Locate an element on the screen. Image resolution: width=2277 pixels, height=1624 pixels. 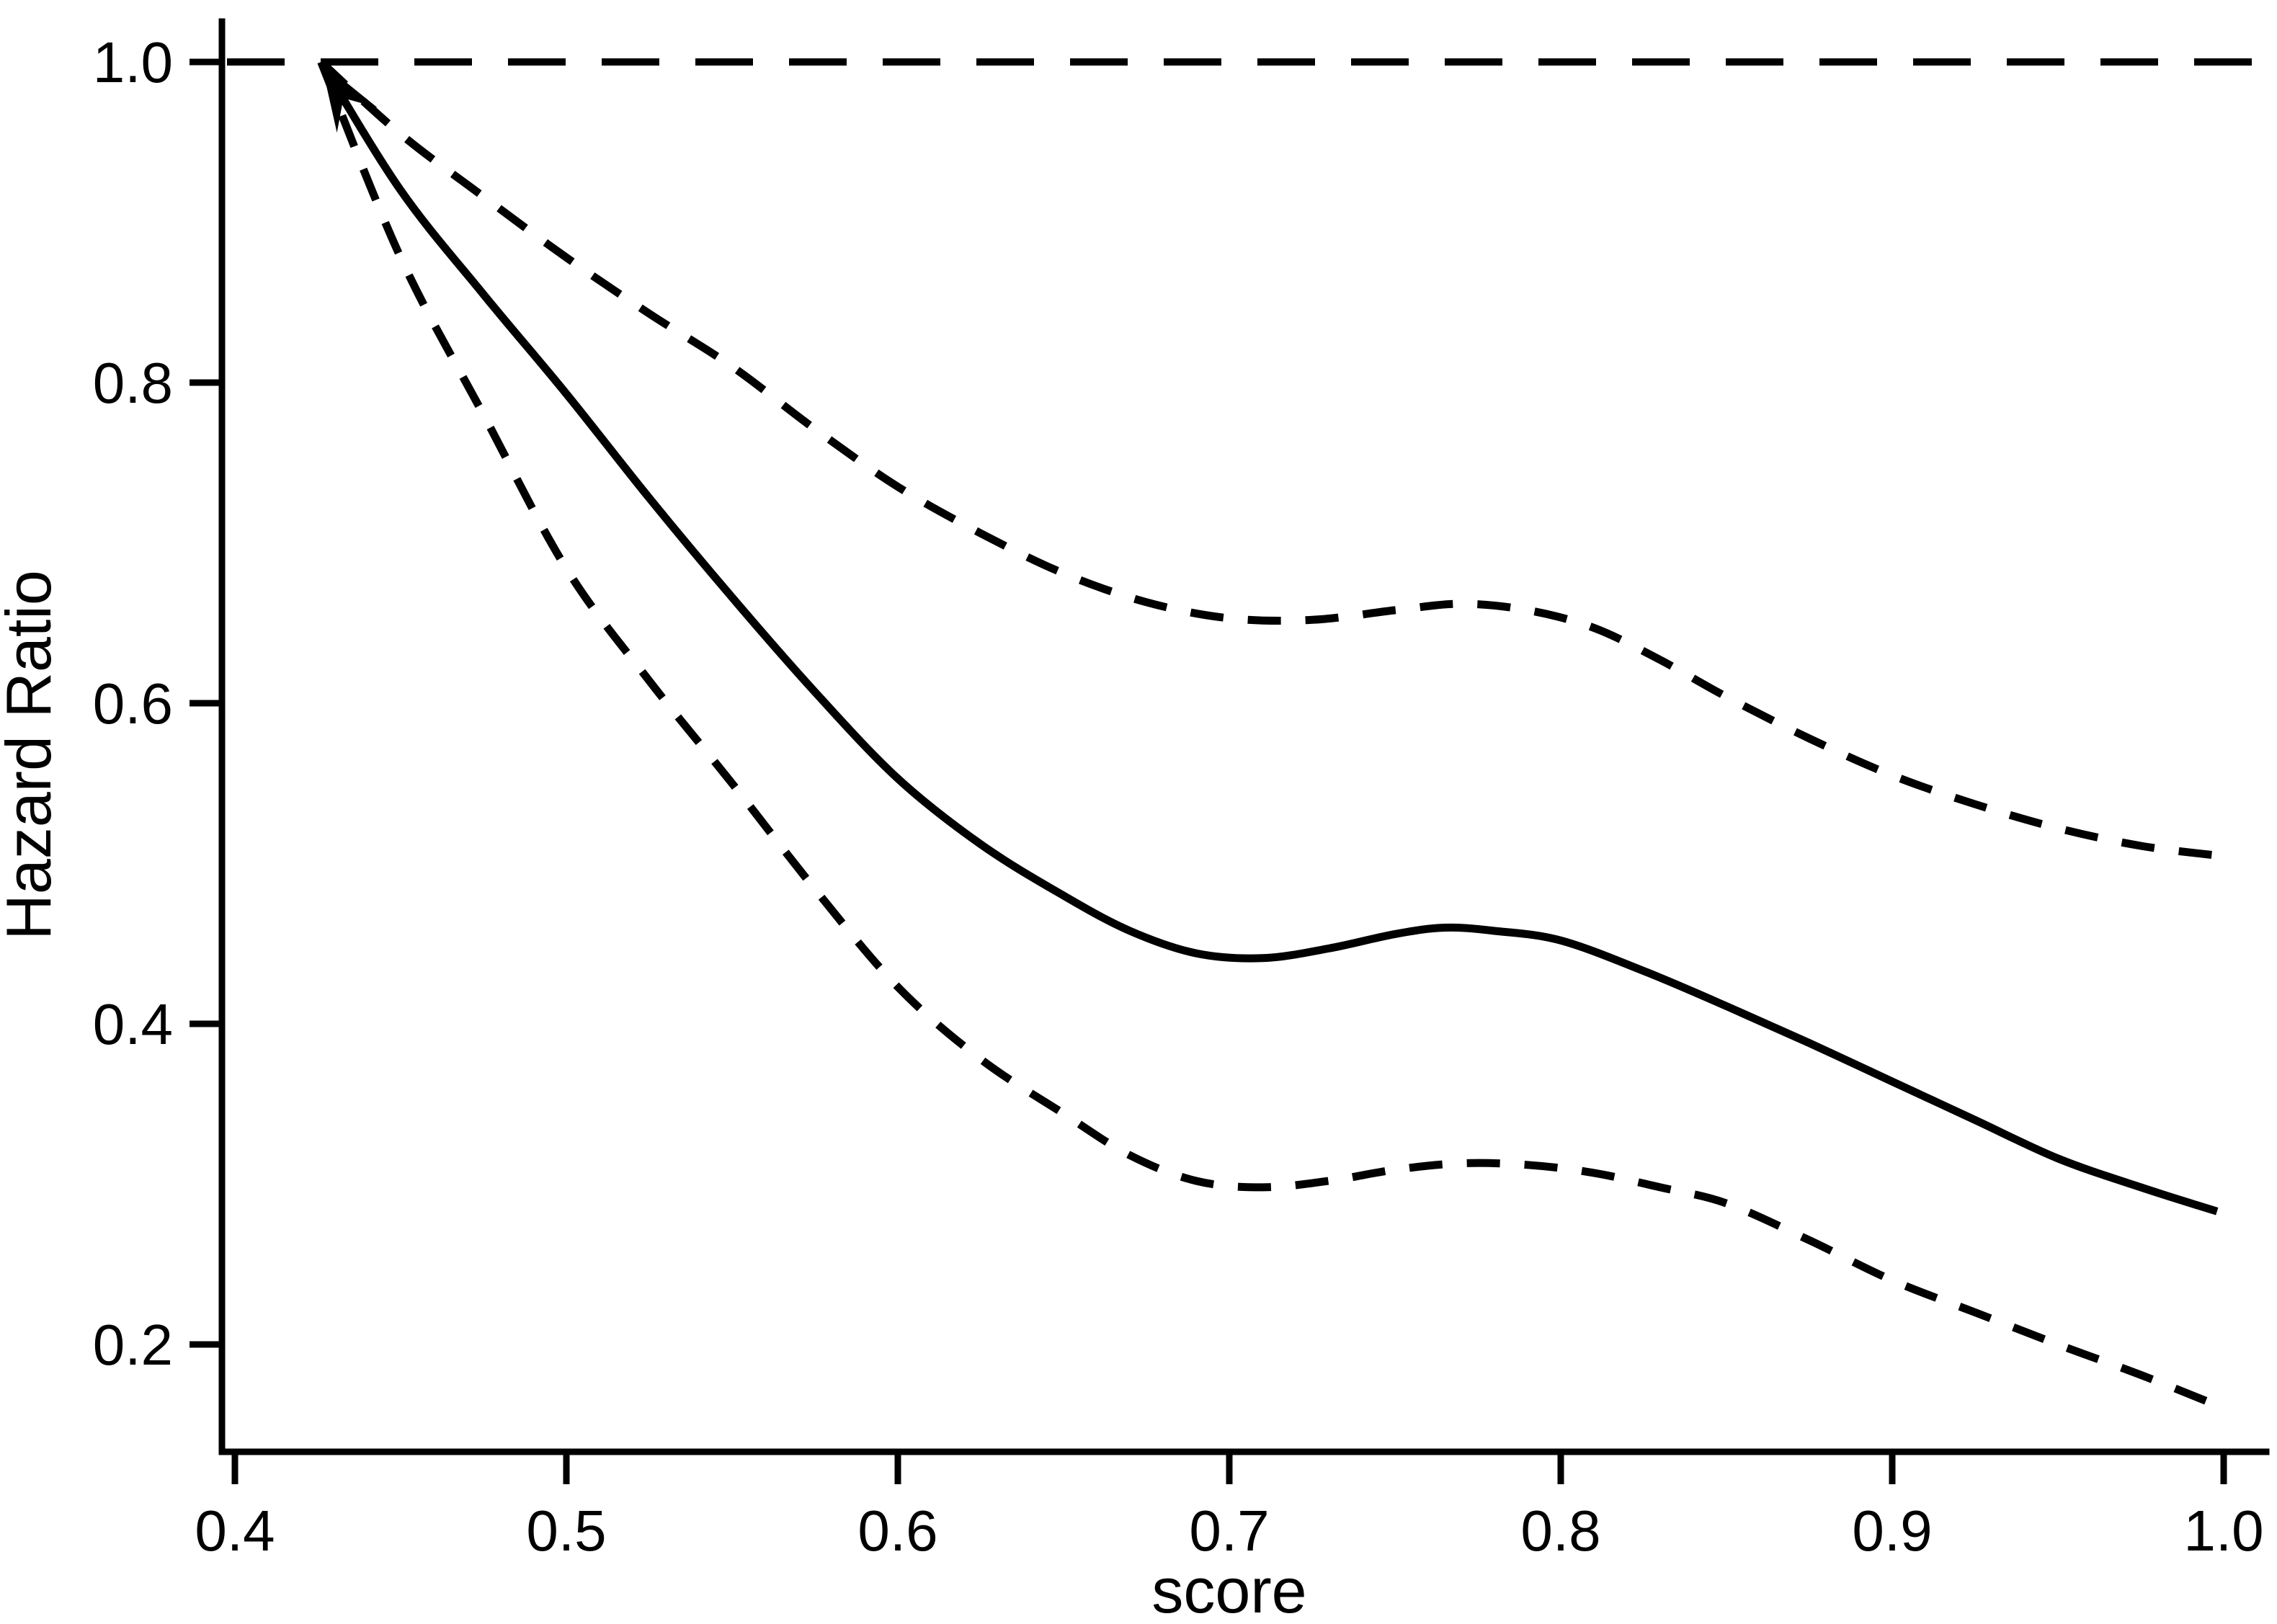
x-axis-tick-label: 0.4 is located at coordinates (235, 1531).